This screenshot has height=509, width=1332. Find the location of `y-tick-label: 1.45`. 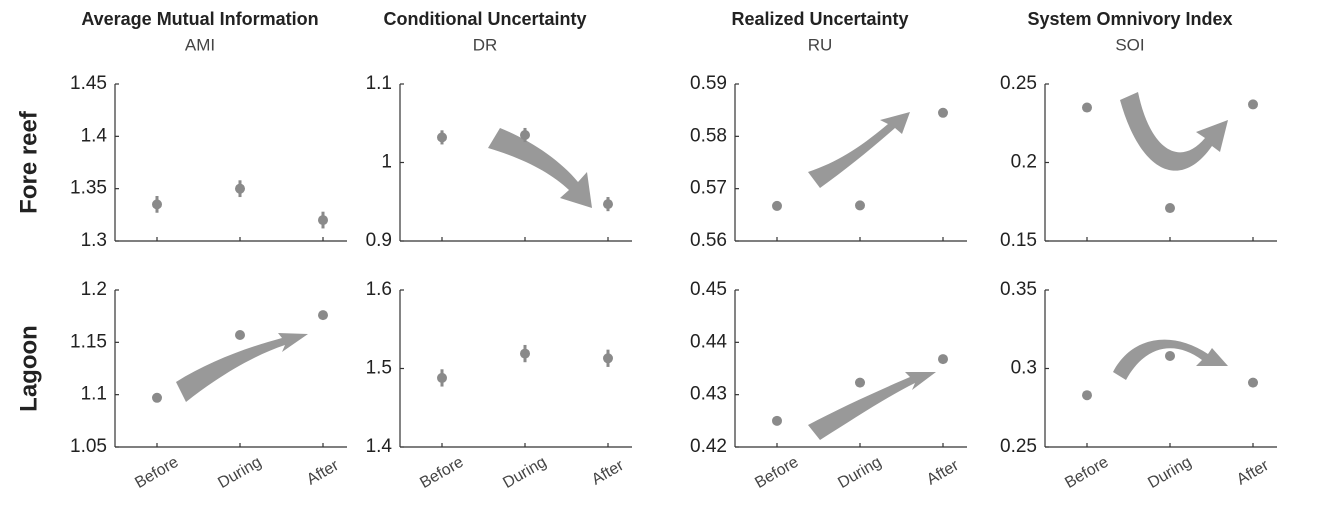

y-tick-label: 1.45 is located at coordinates (88, 83).